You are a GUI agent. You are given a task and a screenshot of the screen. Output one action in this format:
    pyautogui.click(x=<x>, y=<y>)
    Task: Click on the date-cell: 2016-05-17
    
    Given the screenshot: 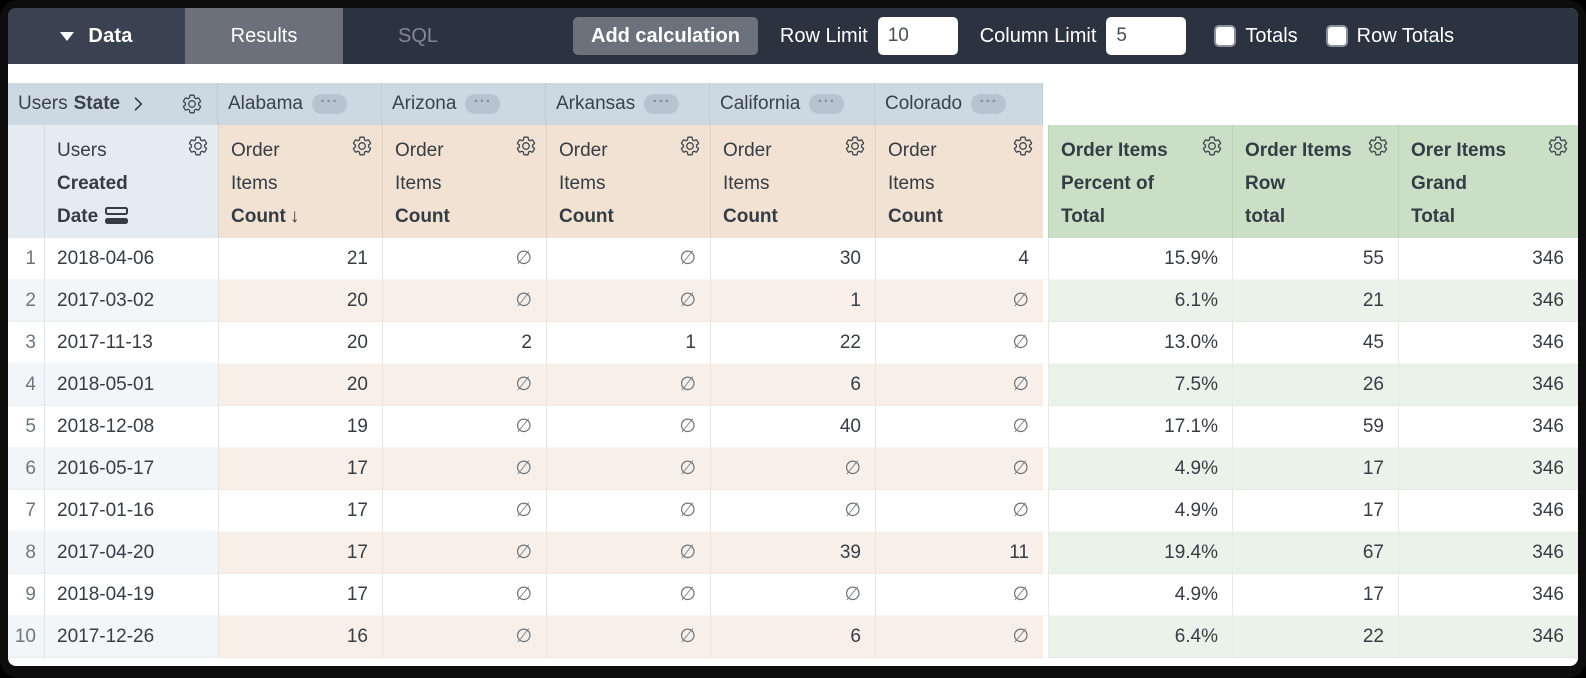 What is the action you would take?
    pyautogui.click(x=131, y=469)
    